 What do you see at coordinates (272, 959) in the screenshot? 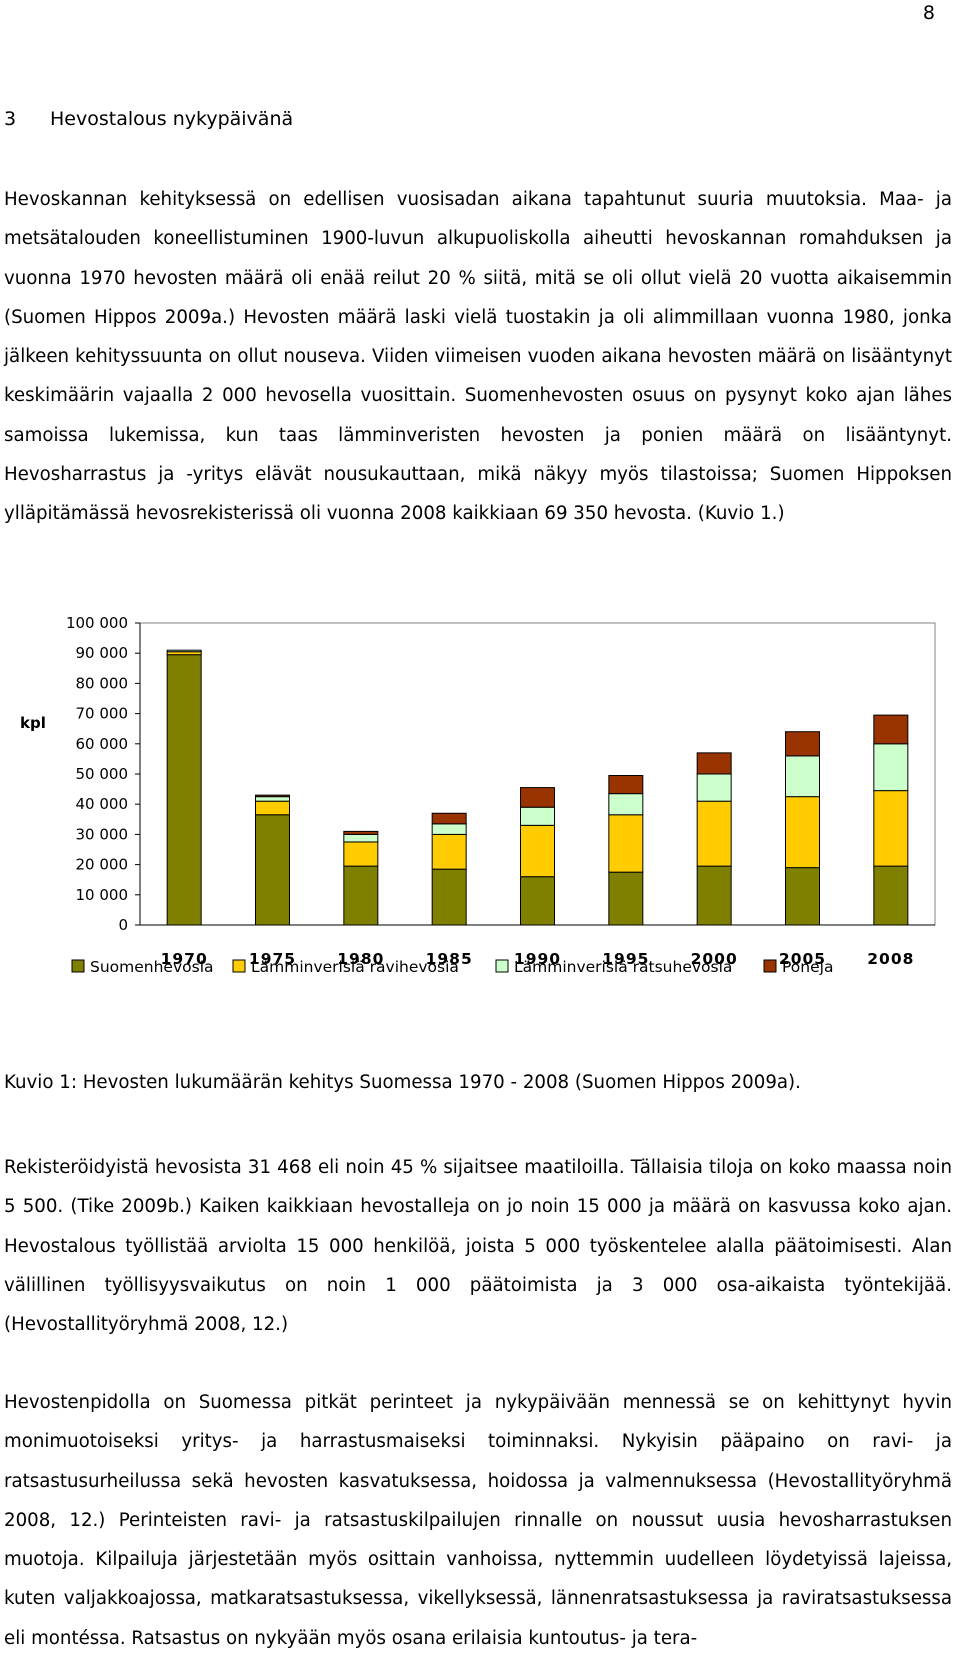
I see `x-category-label: 1975` at bounding box center [272, 959].